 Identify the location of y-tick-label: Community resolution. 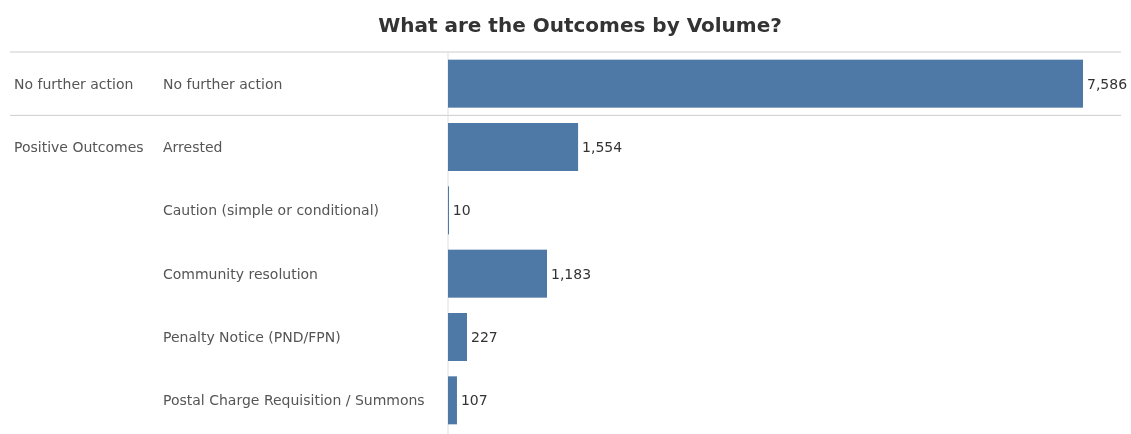
(240, 273).